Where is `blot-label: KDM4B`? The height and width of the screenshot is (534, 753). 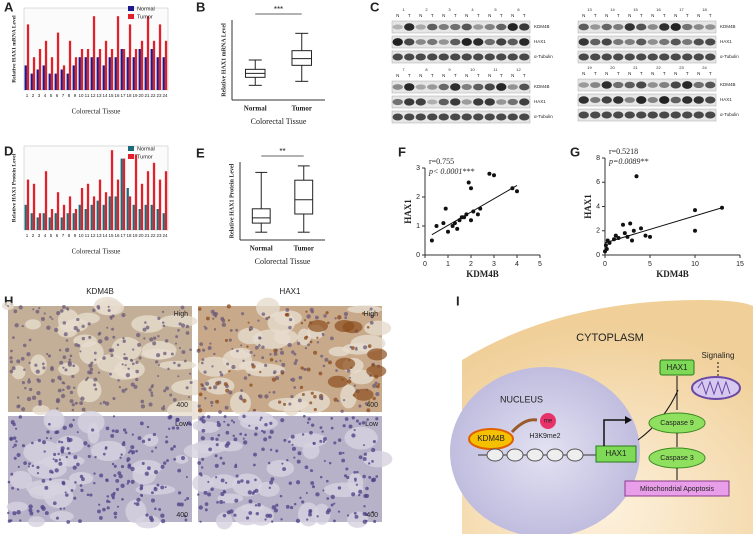
blot-label: KDM4B is located at coordinates (542, 26).